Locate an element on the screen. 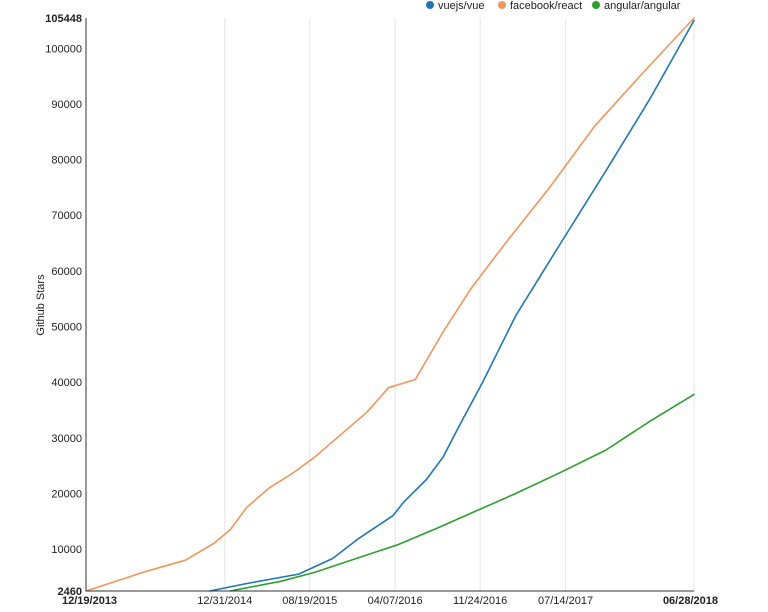  y-tick-label: 90000 is located at coordinates (66, 105).